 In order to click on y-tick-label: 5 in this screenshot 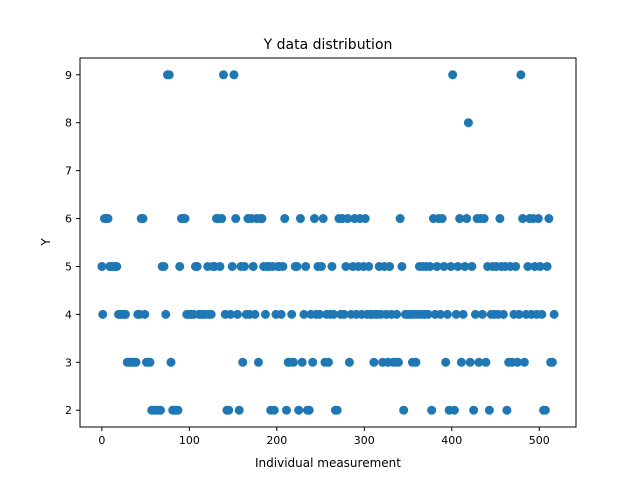, I will do `click(68, 266)`.